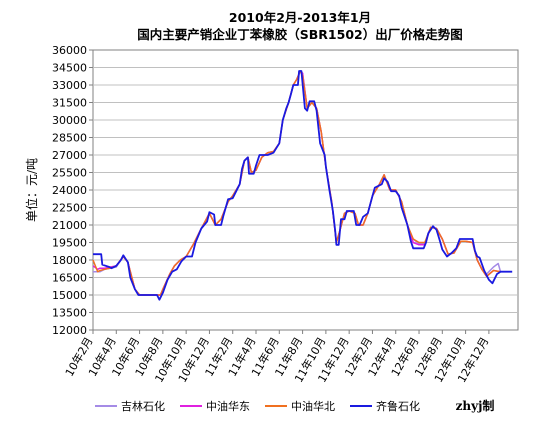 This screenshot has width=559, height=428. What do you see at coordinates (228, 406) in the screenshot?
I see `legend-label: 中油华东` at bounding box center [228, 406].